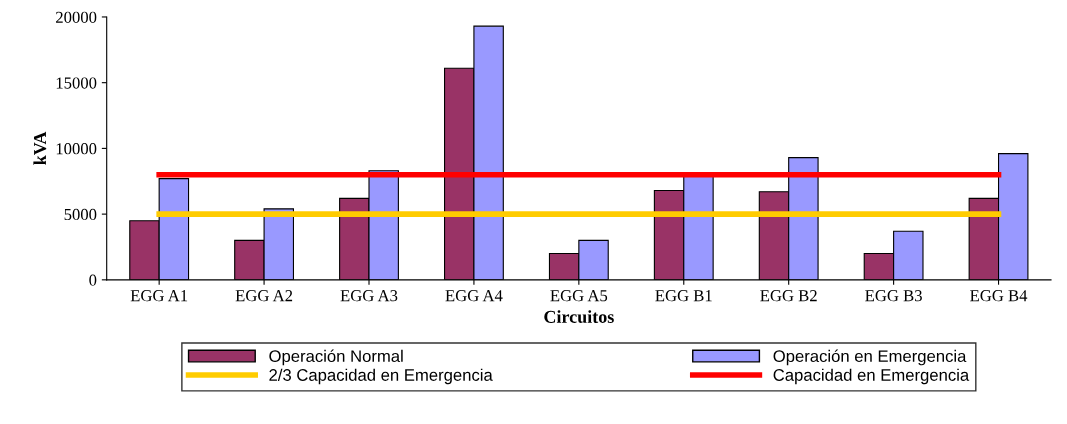 Image resolution: width=1067 pixels, height=424 pixels. What do you see at coordinates (893, 296) in the screenshot?
I see `x-tick-label: EGG B3` at bounding box center [893, 296].